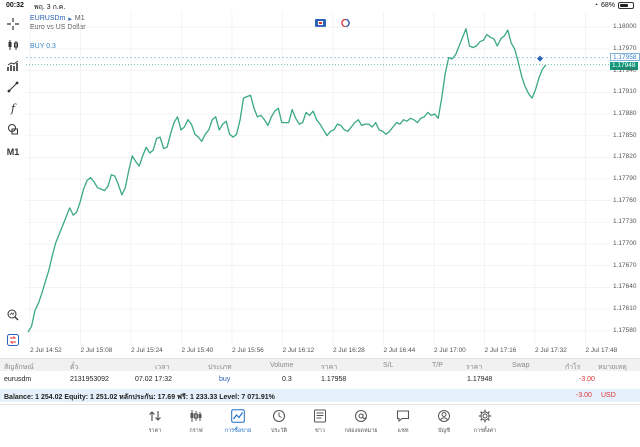  Describe the element at coordinates (361, 431) in the screenshot. I see `tab-label: กล่องจดหมาย` at that location.